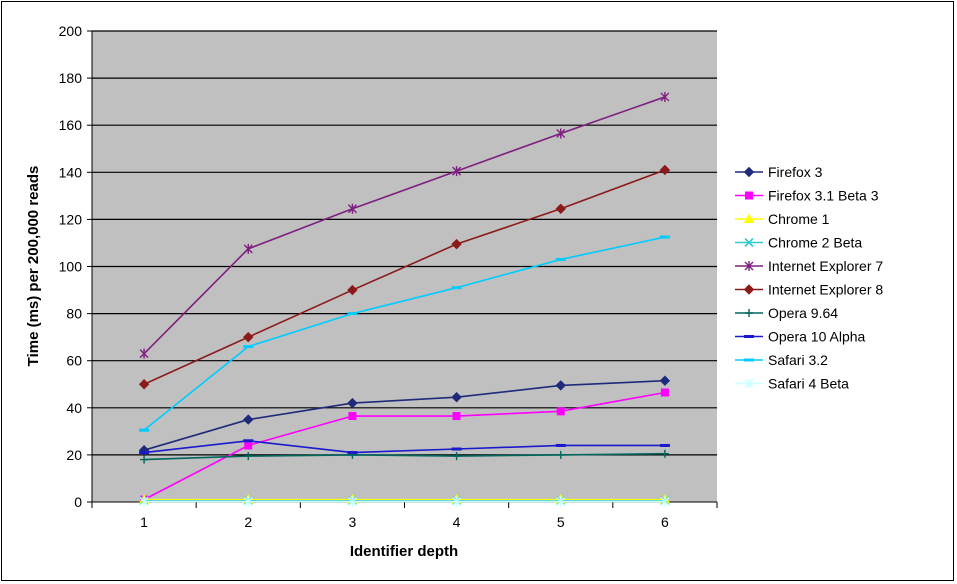  I want to click on y-tick-label: 100, so click(71, 267).